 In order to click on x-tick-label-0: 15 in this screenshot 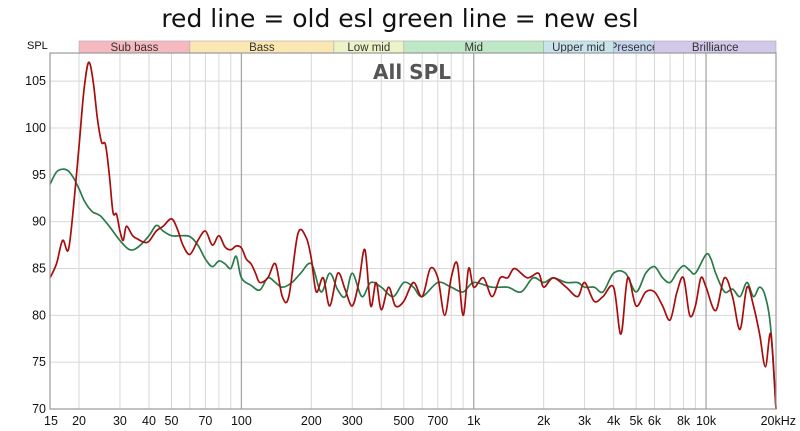, I will do `click(51, 421)`.